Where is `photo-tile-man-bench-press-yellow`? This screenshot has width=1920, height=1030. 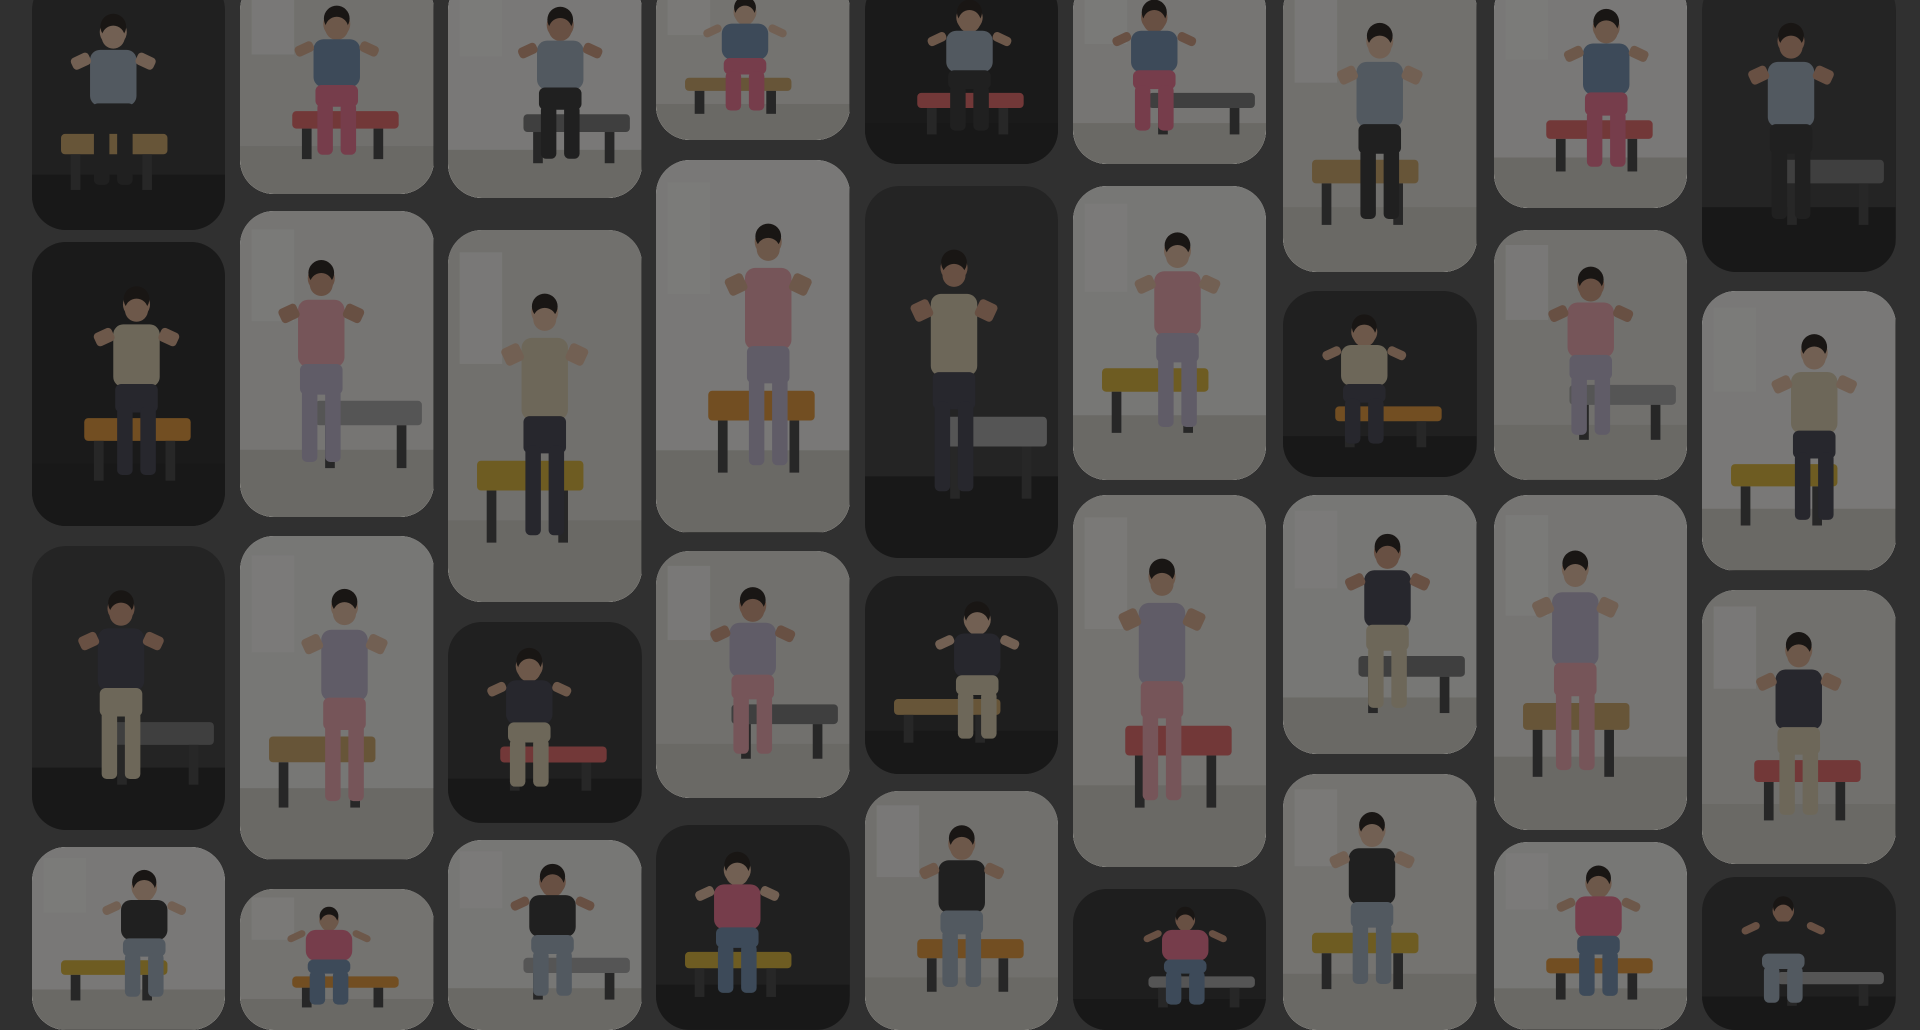
photo-tile-man-bench-press-yellow is located at coordinates (1590, 355).